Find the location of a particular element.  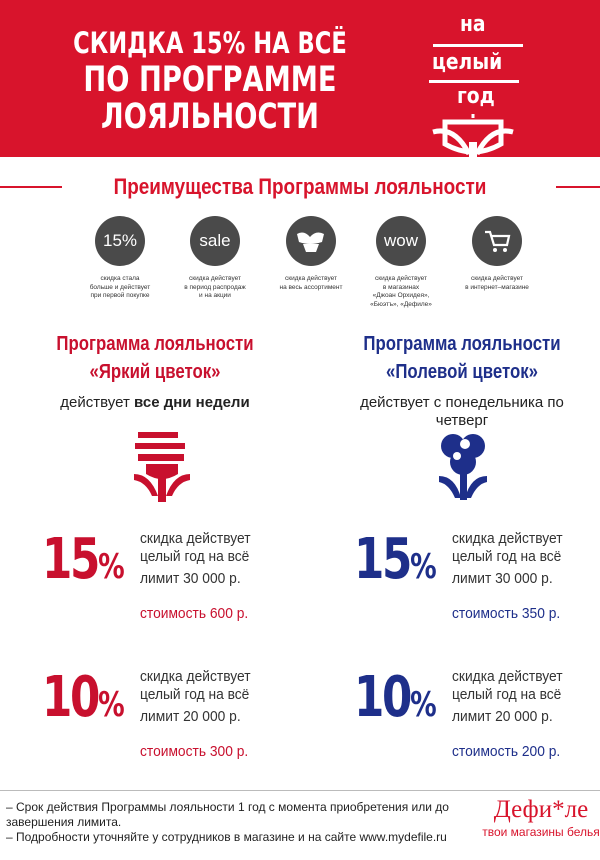

sale-icon: sale is located at coordinates (215, 241).